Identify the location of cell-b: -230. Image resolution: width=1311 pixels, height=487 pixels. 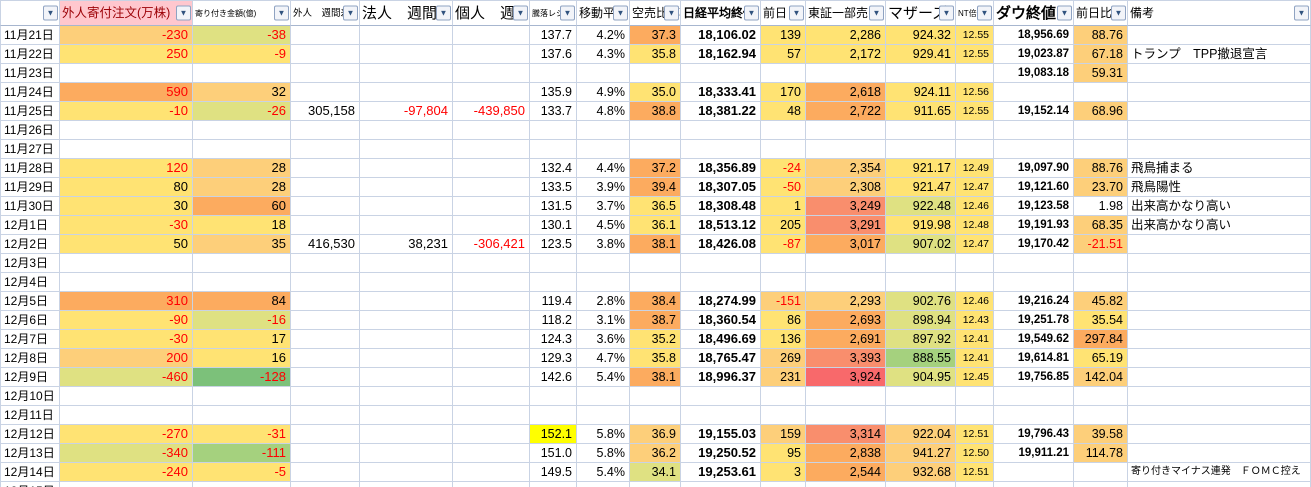
(126, 35).